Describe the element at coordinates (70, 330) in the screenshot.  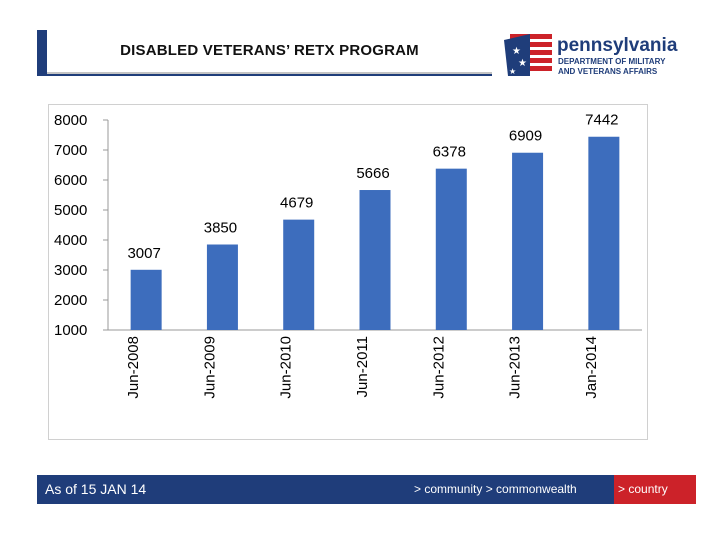
I see `y-tick-label: 1000` at that location.